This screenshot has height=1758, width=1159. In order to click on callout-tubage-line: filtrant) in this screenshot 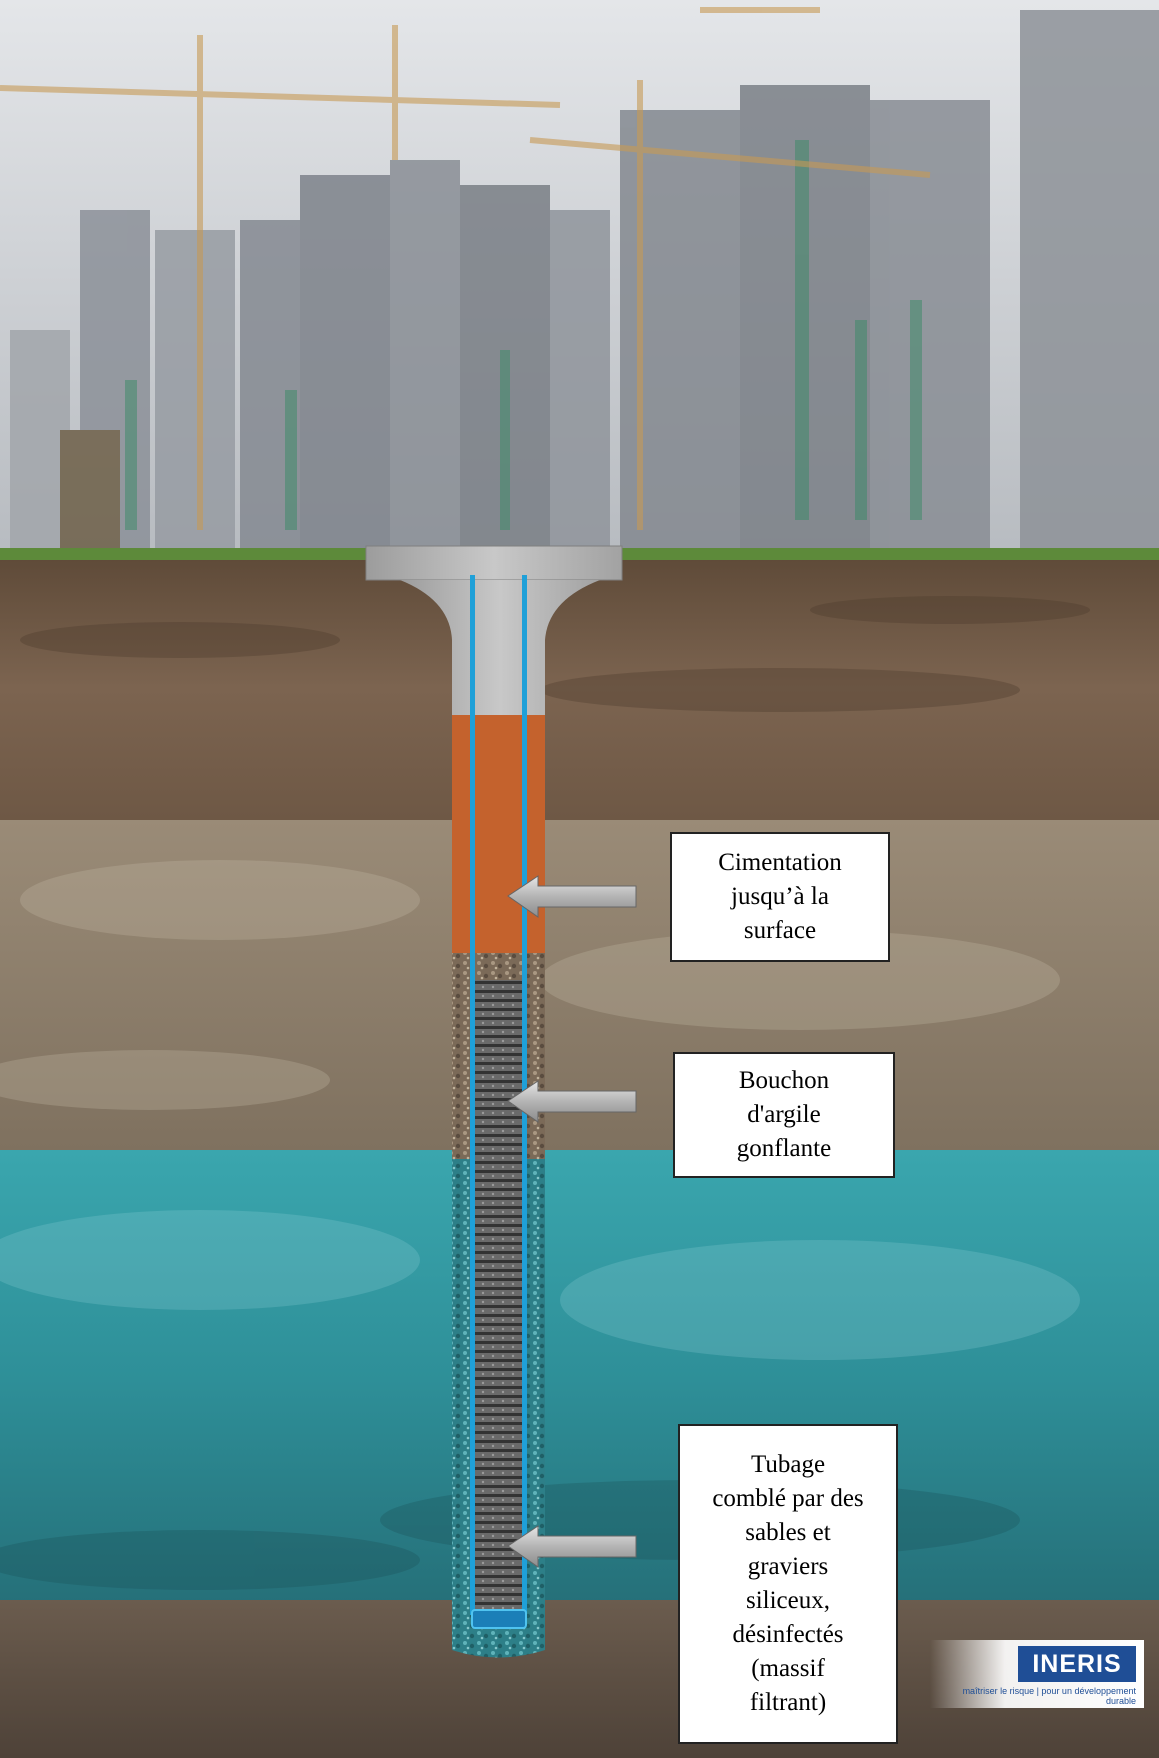, I will do `click(788, 1702)`.